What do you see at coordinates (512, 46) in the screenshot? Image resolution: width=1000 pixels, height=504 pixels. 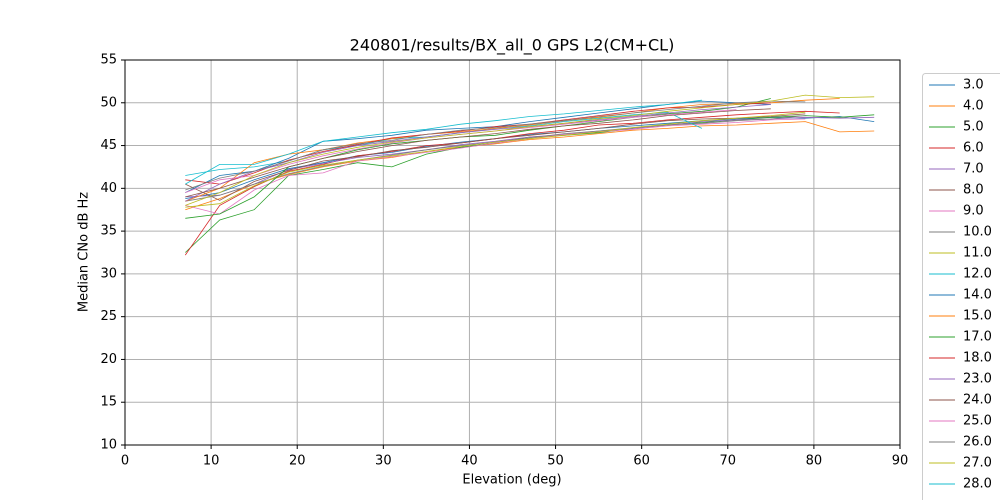 I see `chart-title: 240801/results/BX_all_0 GPS L2(CM+CL)` at bounding box center [512, 46].